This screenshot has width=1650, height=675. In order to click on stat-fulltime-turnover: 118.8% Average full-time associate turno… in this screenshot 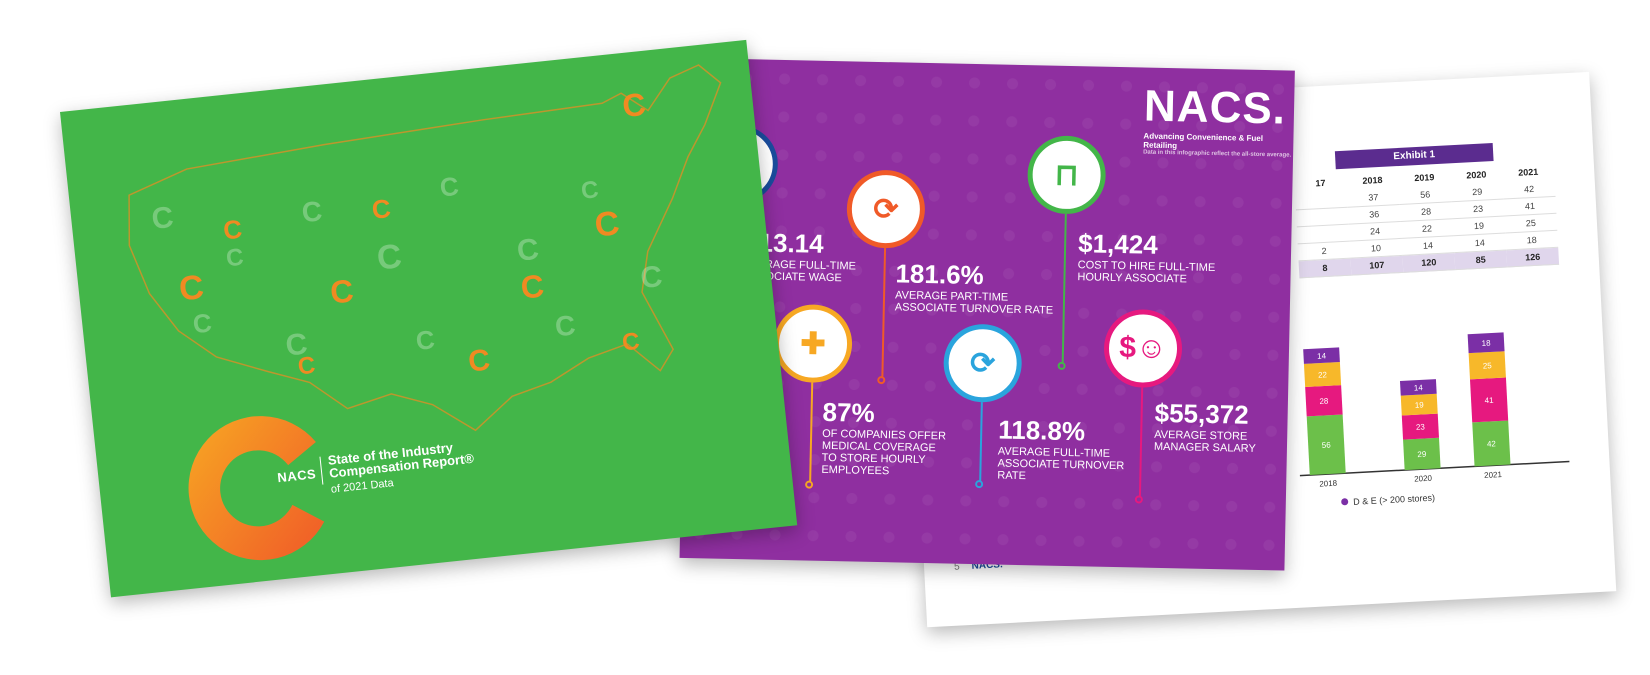, I will do `click(1067, 450)`.